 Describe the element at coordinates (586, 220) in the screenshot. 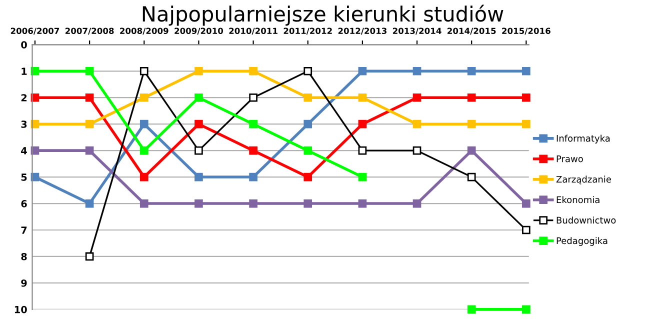

I see `legend-label: Budownictwo` at that location.